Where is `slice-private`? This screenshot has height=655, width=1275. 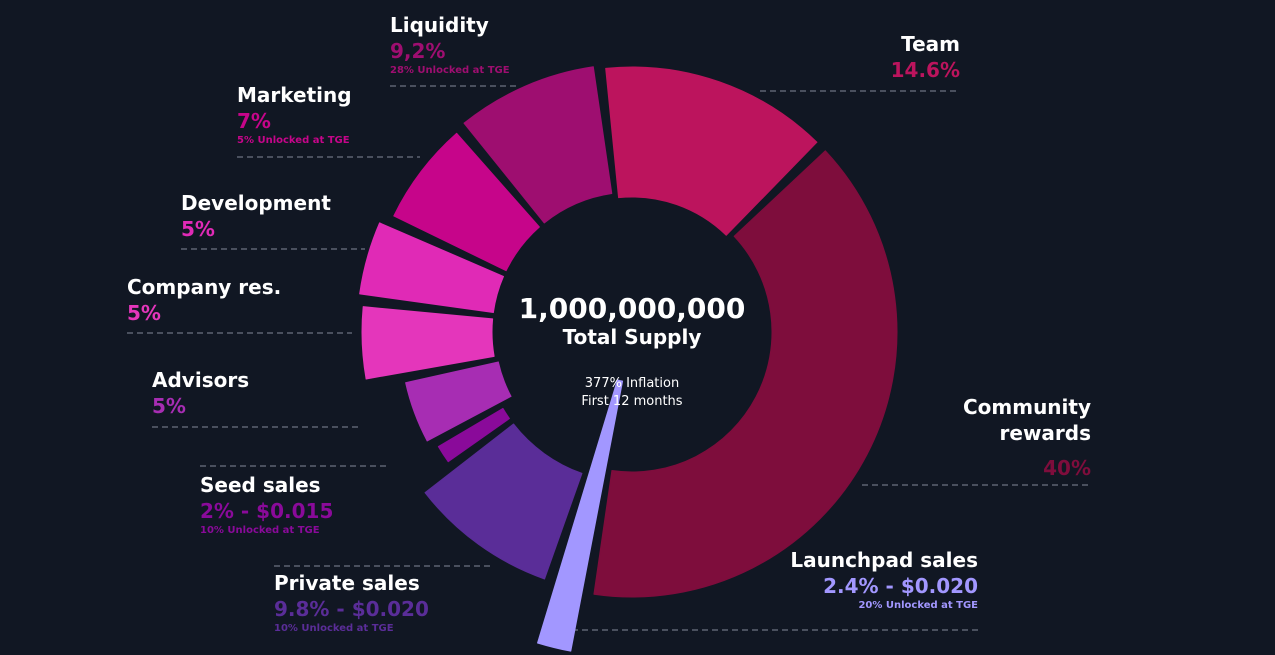 slice-private is located at coordinates (503, 501).